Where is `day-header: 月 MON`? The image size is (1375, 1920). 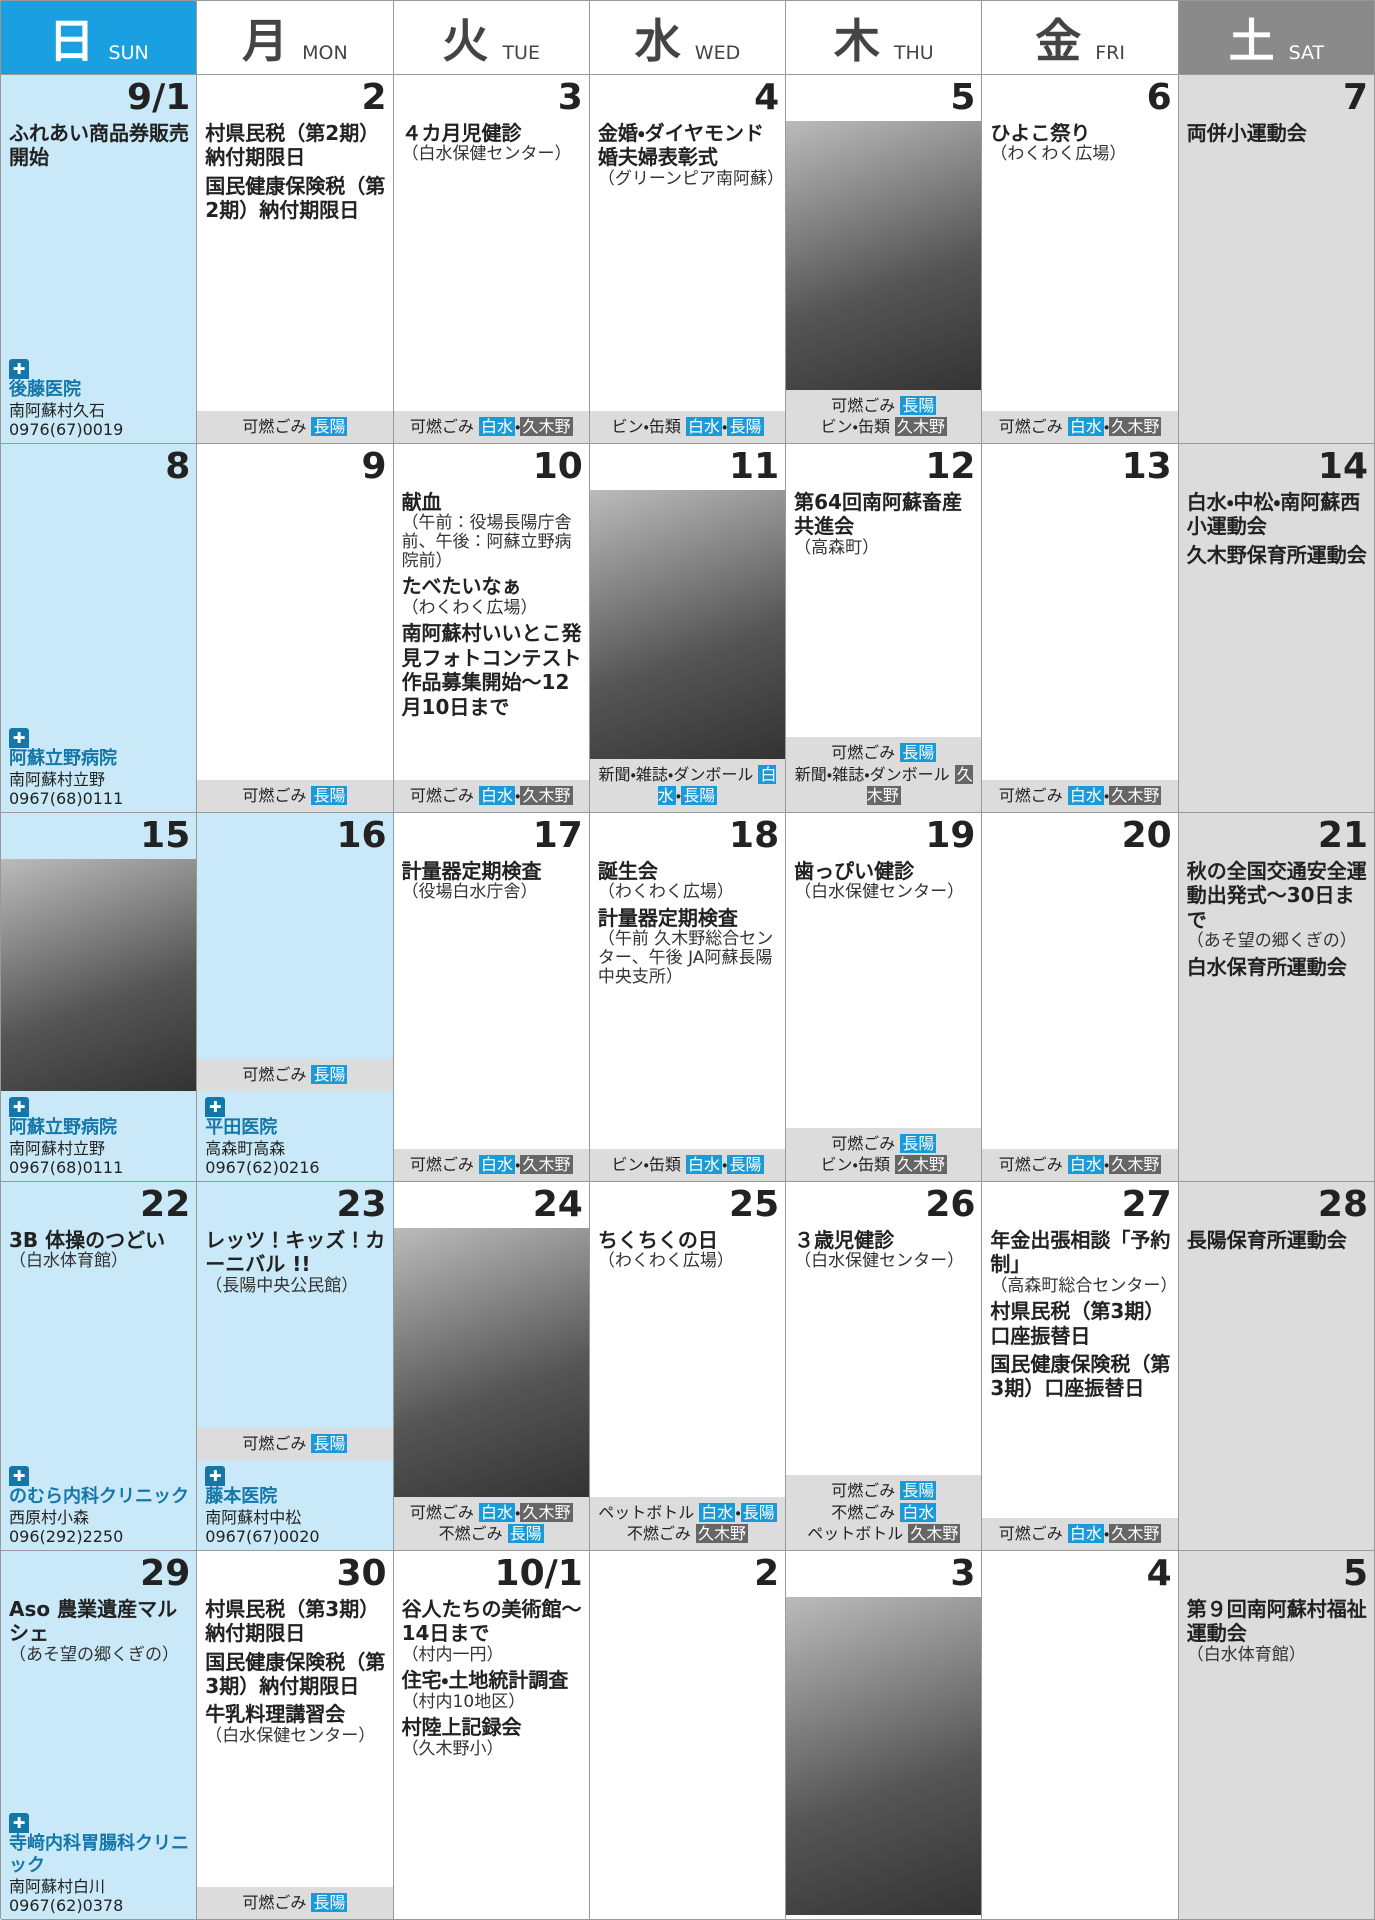 day-header: 月 MON is located at coordinates (295, 38).